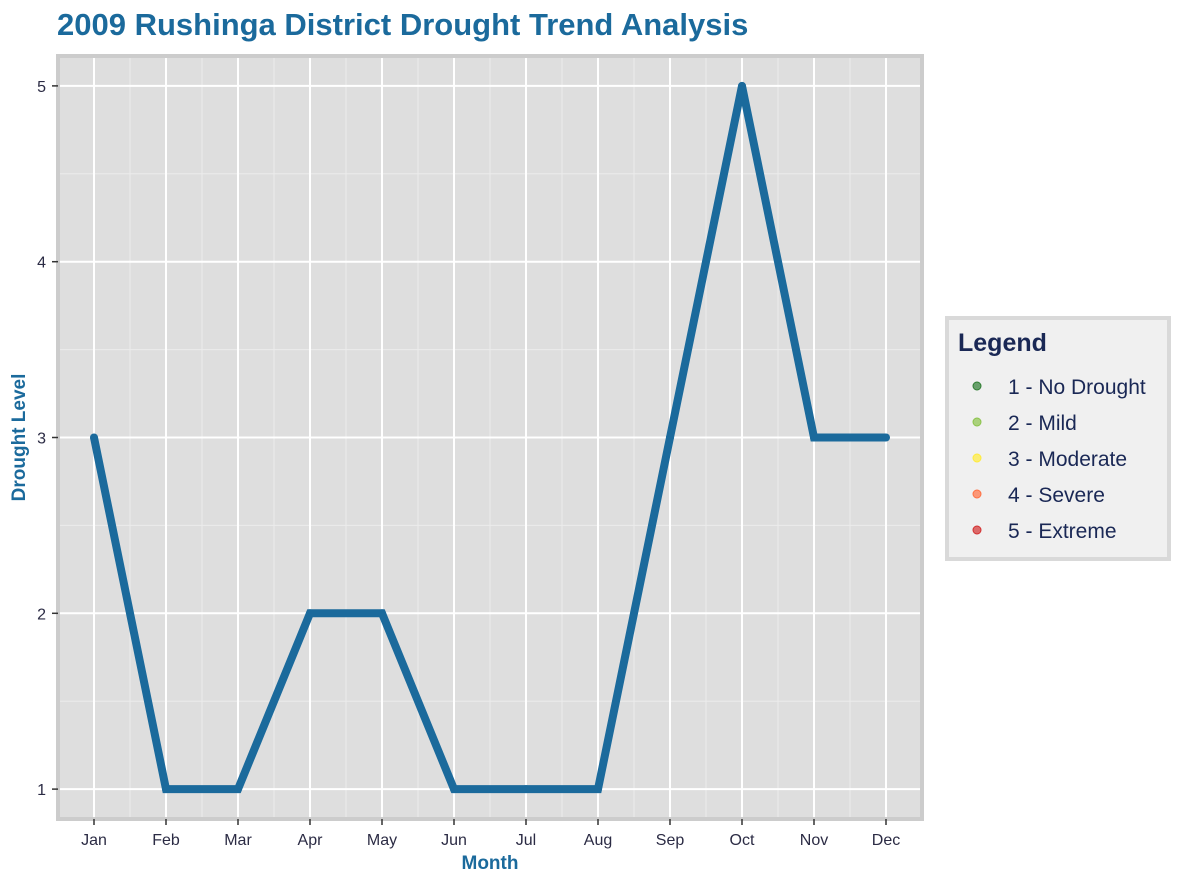 The image size is (1181, 885). Describe the element at coordinates (814, 840) in the screenshot. I see `x-tick-label: Nov` at that location.